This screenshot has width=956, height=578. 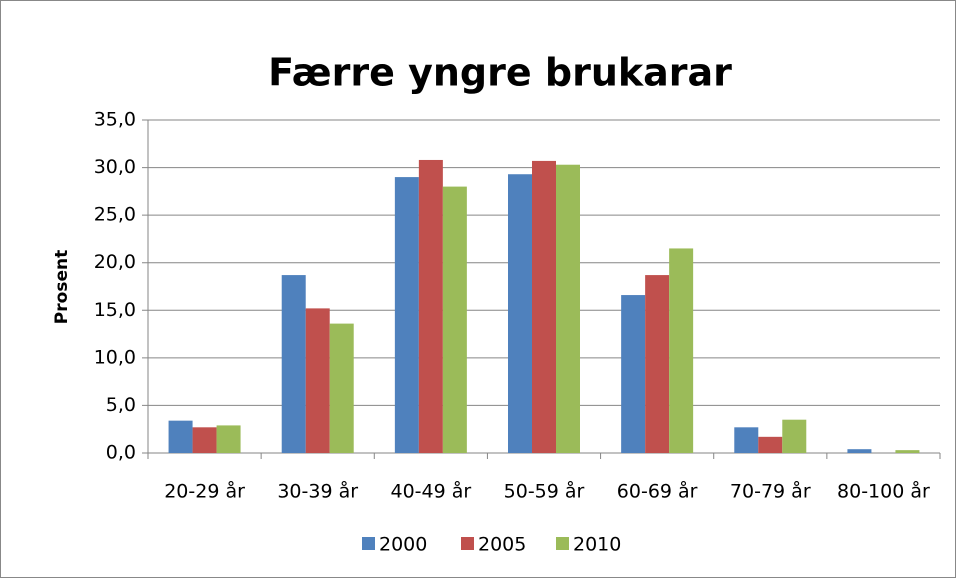 I want to click on x-tick-label: 70-79 år, so click(x=770, y=491).